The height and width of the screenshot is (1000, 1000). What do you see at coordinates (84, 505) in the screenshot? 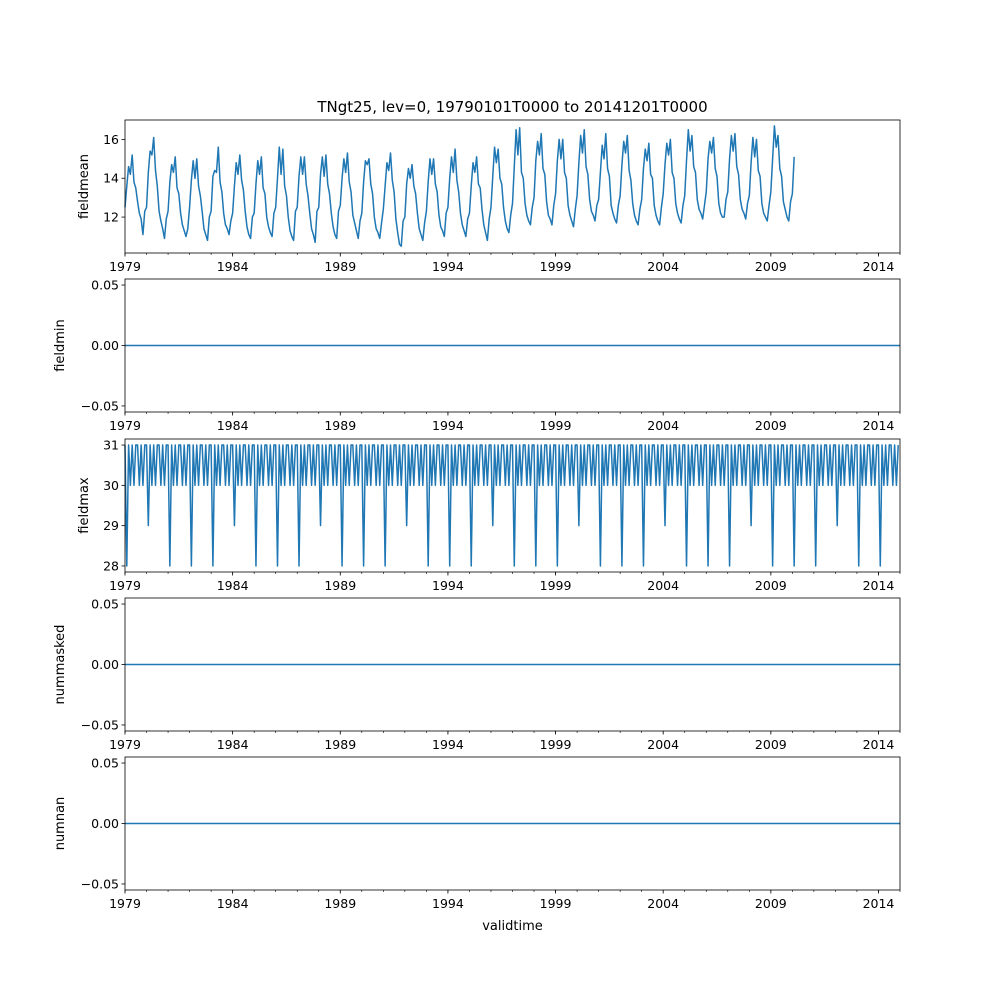
I see `y-axis-label-fieldmax: fieldmax` at bounding box center [84, 505].